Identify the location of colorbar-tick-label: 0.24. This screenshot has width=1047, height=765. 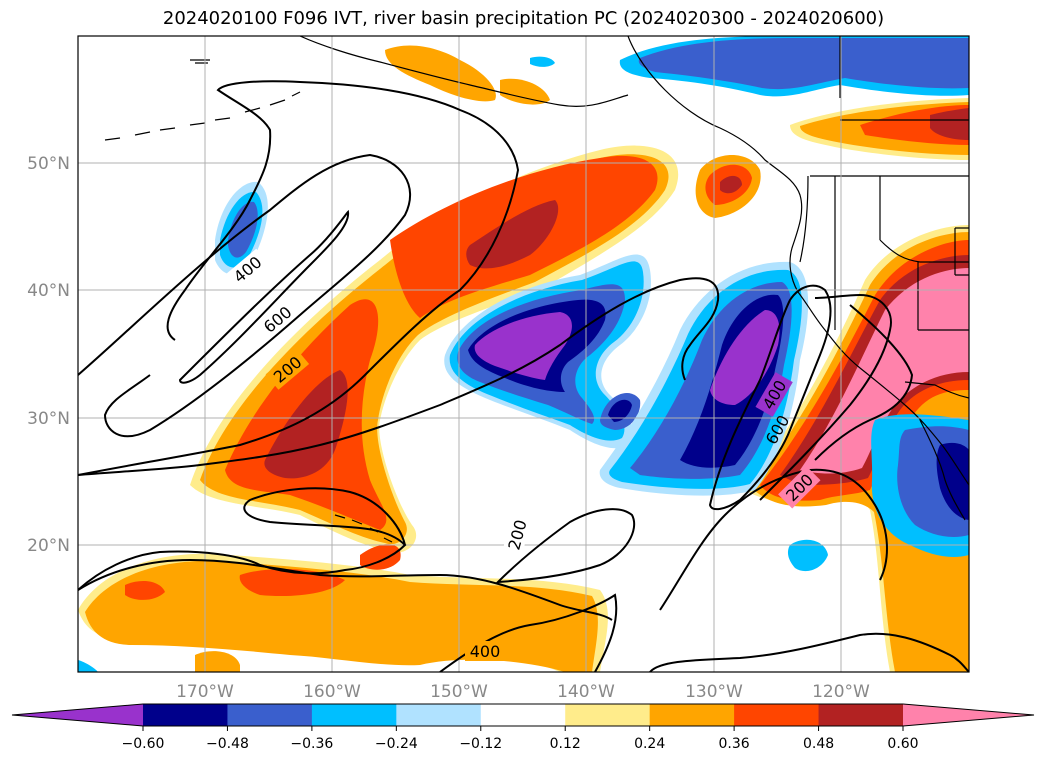
(649, 744).